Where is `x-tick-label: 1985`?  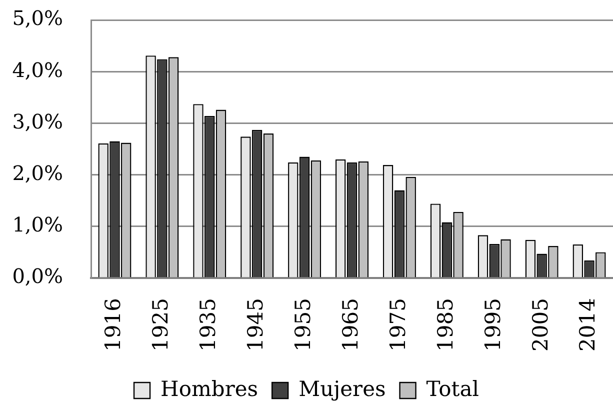
x-tick-label: 1985 is located at coordinates (445, 325).